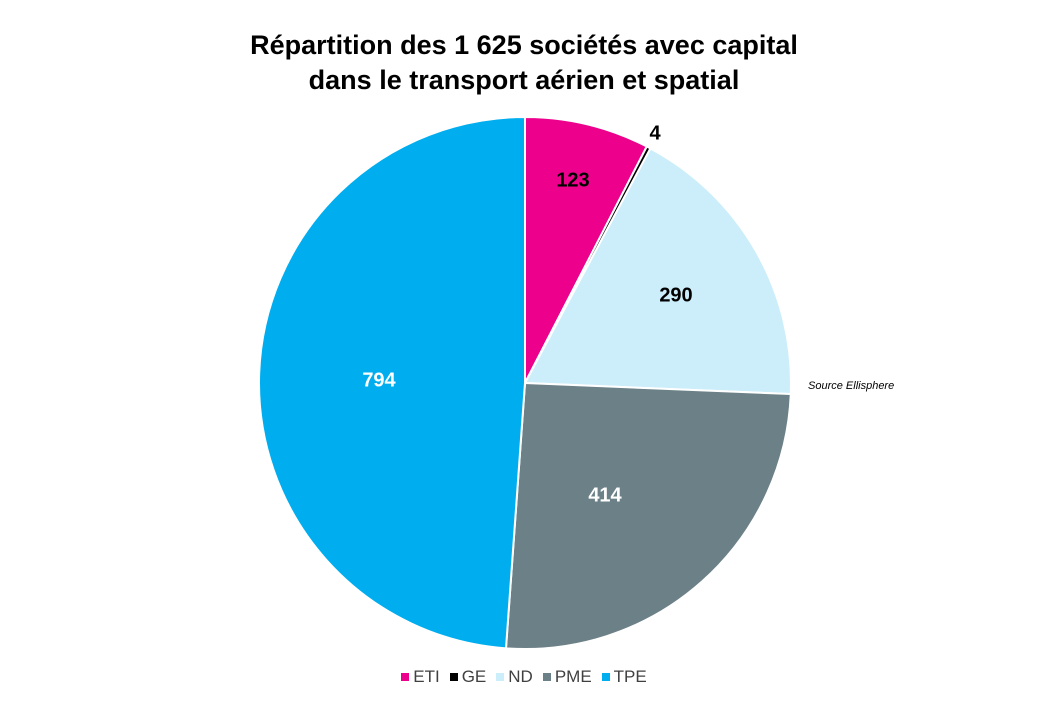 This screenshot has width=1048, height=705. What do you see at coordinates (474, 676) in the screenshot?
I see `legend-label-ge: GE` at bounding box center [474, 676].